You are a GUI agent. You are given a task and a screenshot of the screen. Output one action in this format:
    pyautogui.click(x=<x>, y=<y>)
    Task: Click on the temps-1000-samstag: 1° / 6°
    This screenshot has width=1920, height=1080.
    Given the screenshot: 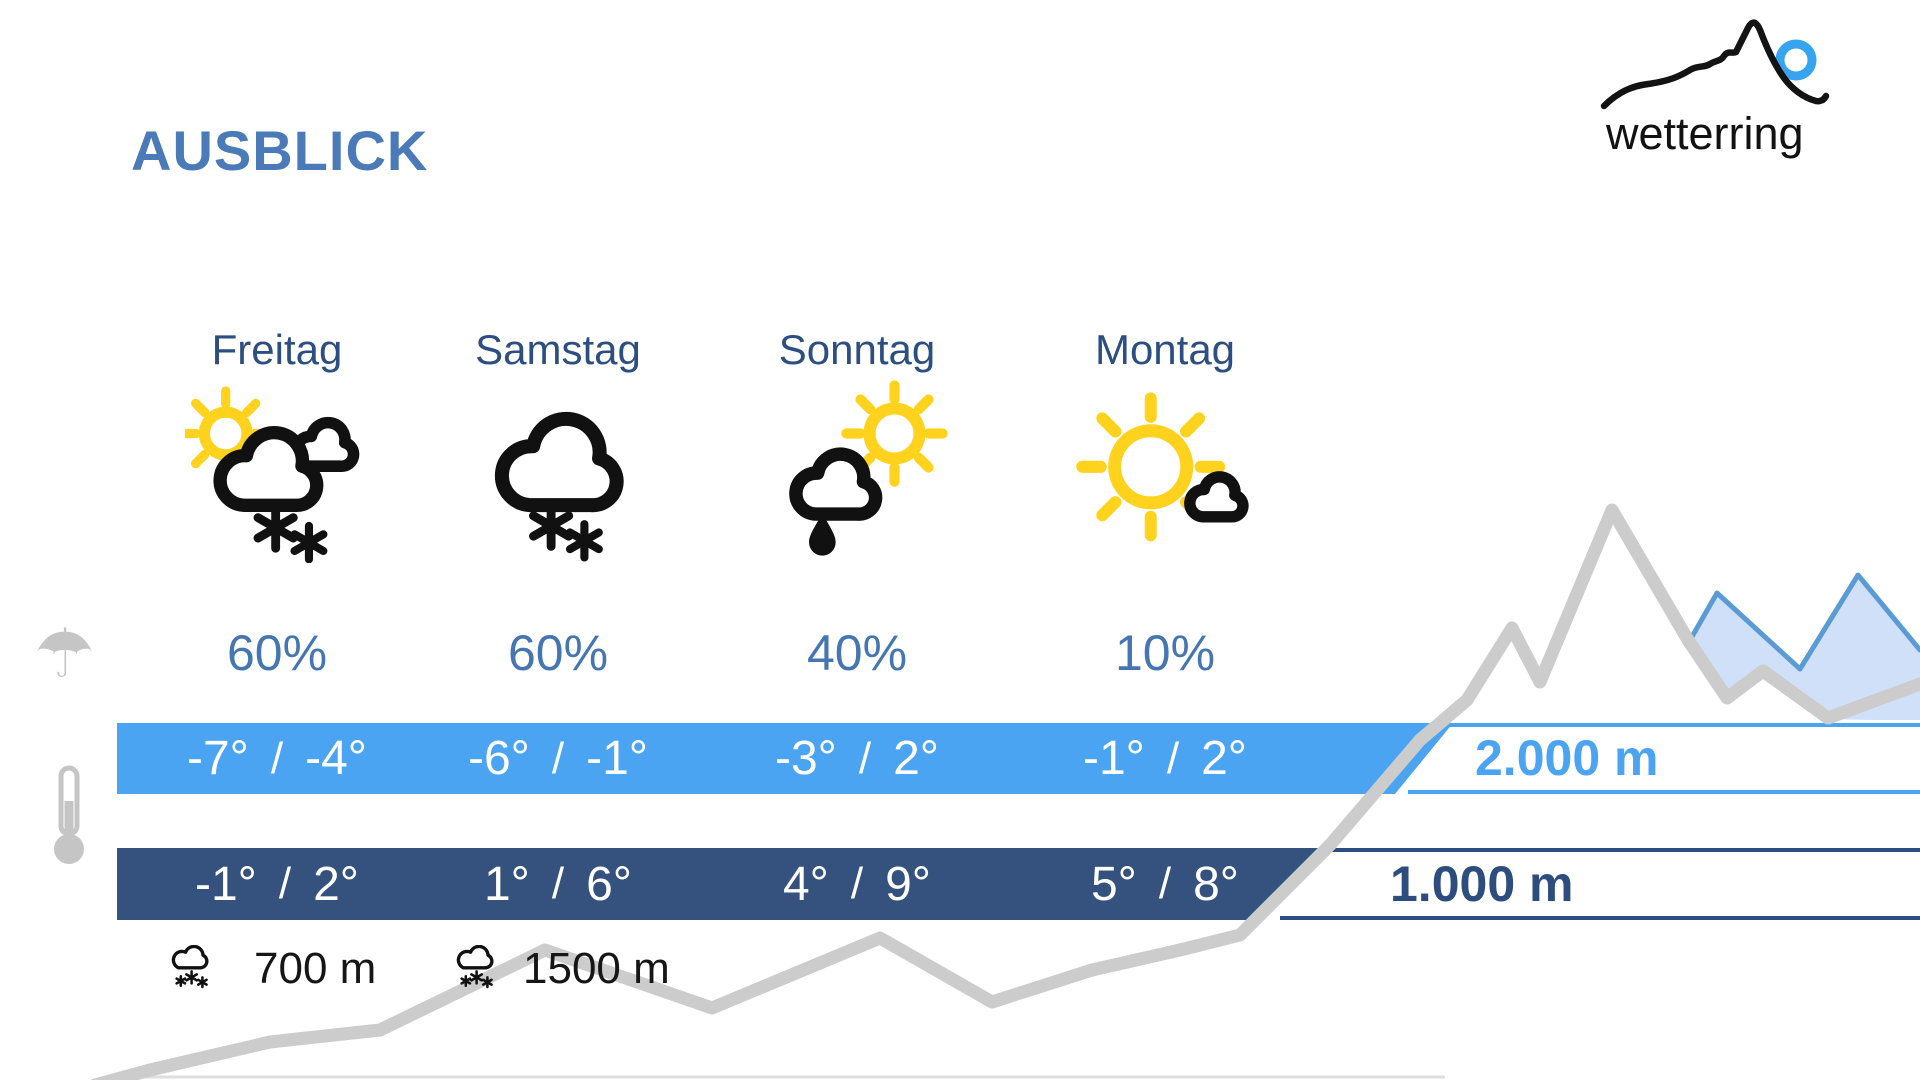 What is the action you would take?
    pyautogui.click(x=558, y=884)
    